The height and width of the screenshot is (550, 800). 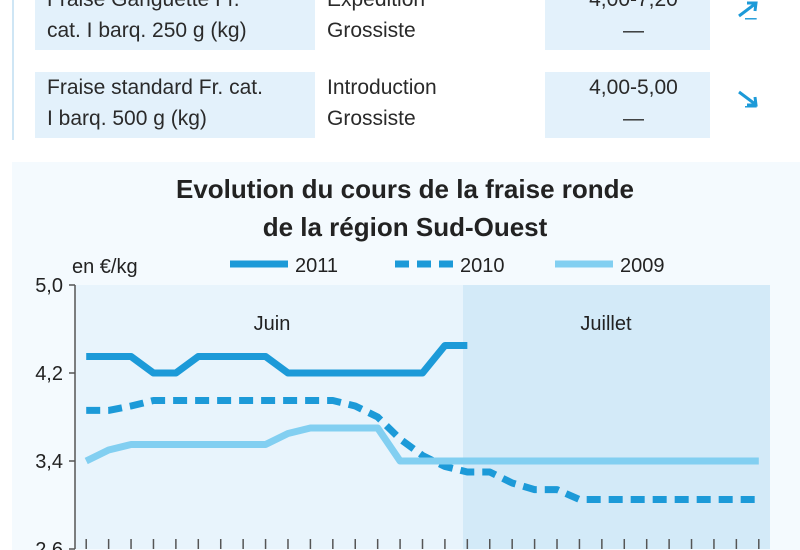 I want to click on legend-label: 2010, so click(x=482, y=266).